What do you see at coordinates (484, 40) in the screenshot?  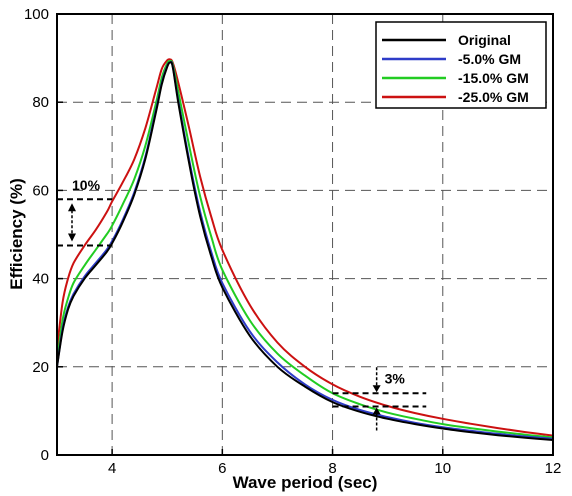 I see `legend-label: Original` at bounding box center [484, 40].